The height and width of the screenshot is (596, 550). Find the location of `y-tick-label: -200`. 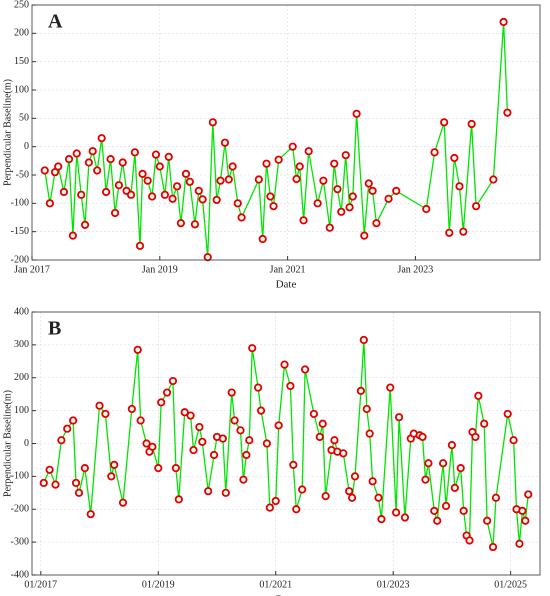

y-tick-label: -200 is located at coordinates (20, 509).